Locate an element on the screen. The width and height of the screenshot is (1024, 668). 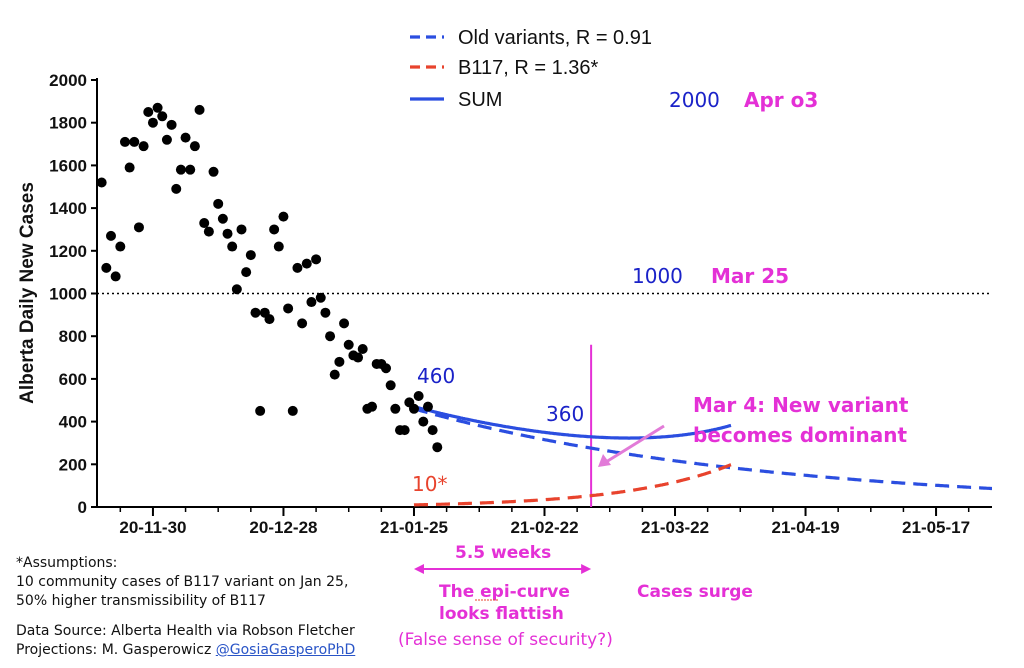
annotation: Mar 4: New variant is located at coordinates (801, 405).